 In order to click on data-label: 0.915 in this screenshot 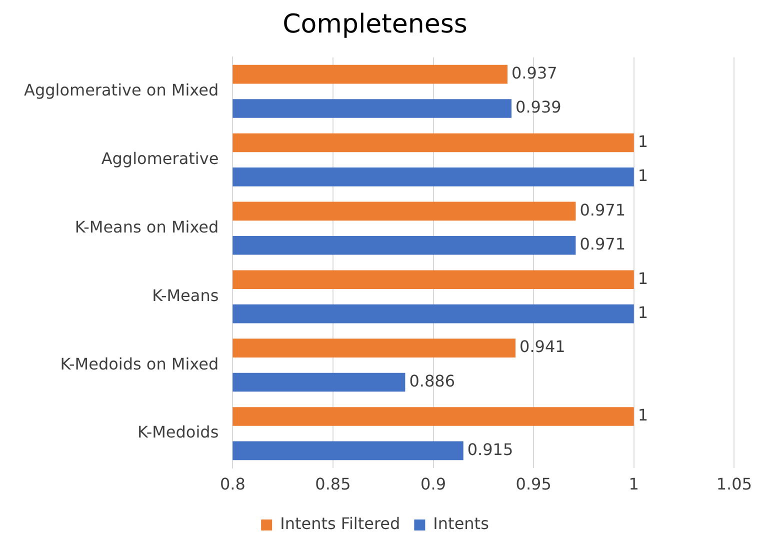, I will do `click(490, 449)`.